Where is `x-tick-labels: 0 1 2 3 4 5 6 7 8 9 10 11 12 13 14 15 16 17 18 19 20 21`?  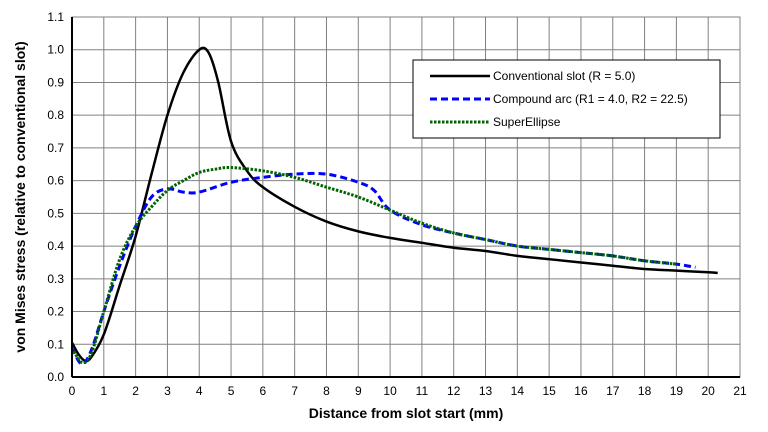
x-tick-labels: 0 1 2 3 4 5 6 7 8 9 10 11 12 13 14 15 16 17 18 19 20 21 is located at coordinates (408, 391).